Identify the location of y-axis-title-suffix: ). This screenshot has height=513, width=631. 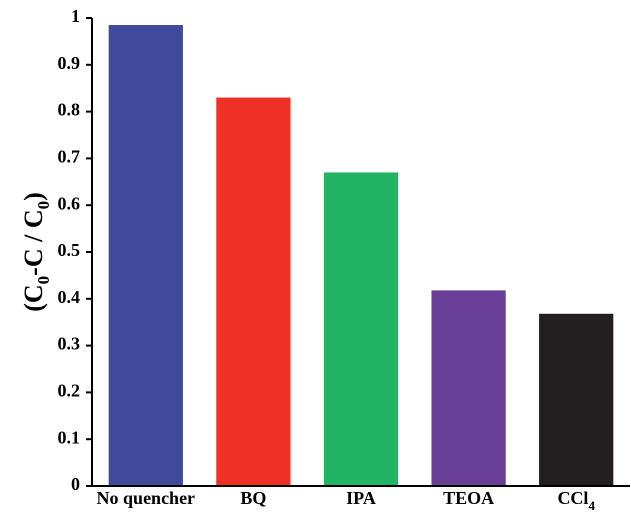
(33, 196).